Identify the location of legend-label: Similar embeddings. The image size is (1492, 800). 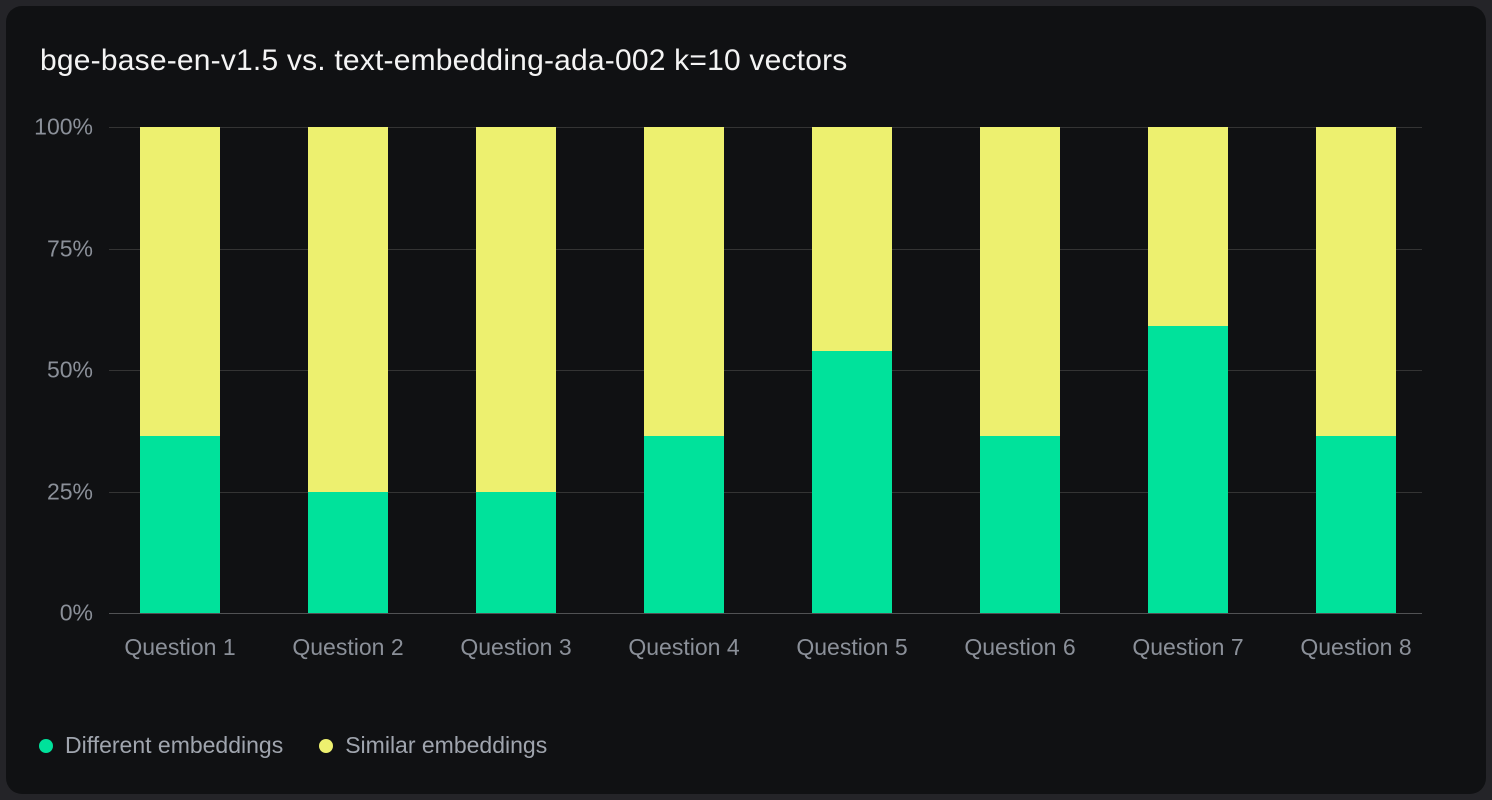
(446, 745).